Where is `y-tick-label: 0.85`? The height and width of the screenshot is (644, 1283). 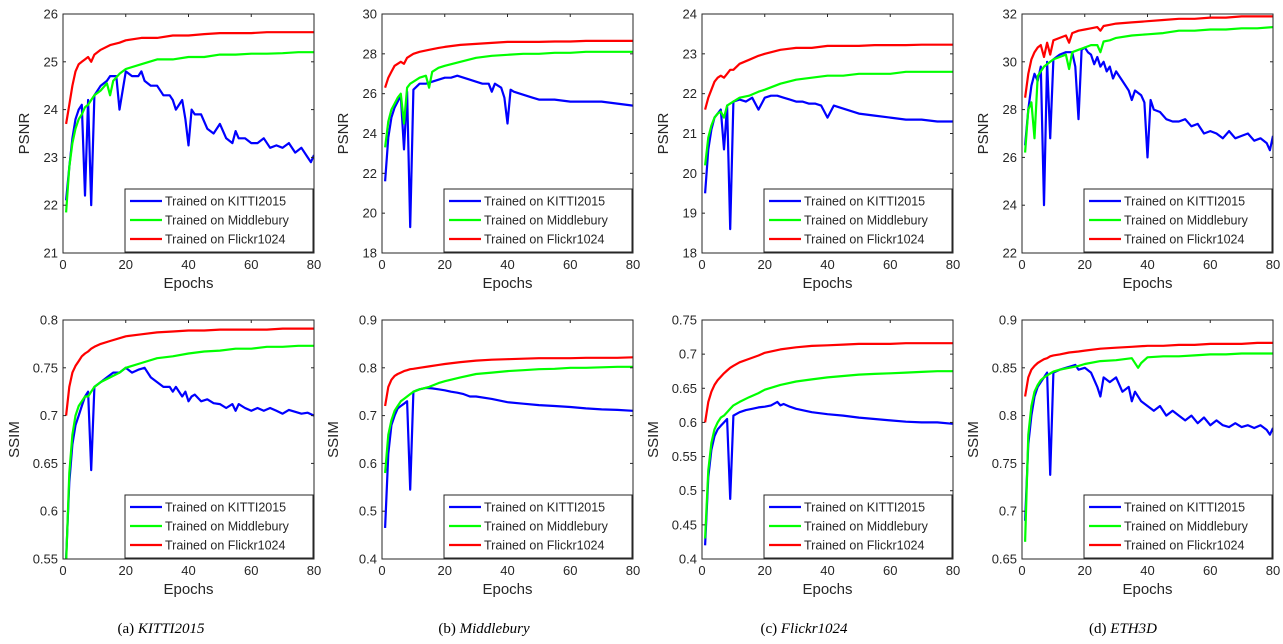 y-tick-label: 0.85 is located at coordinates (1004, 367).